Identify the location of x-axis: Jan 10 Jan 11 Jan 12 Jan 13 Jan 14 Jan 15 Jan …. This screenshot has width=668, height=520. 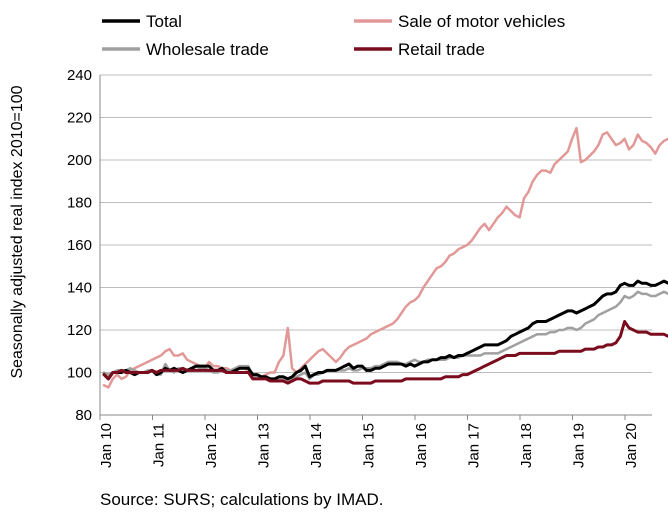
(375, 441).